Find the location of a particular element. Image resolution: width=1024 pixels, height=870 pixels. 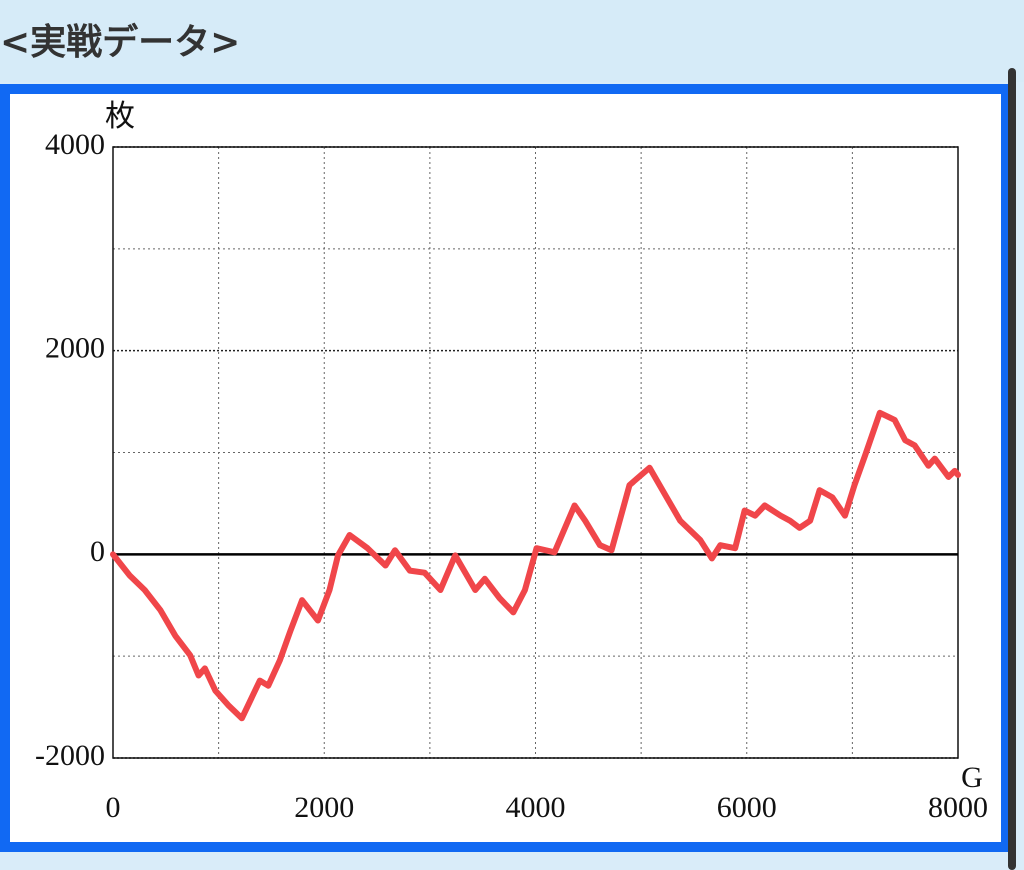

y-tick-label: 0 is located at coordinates (97, 551).